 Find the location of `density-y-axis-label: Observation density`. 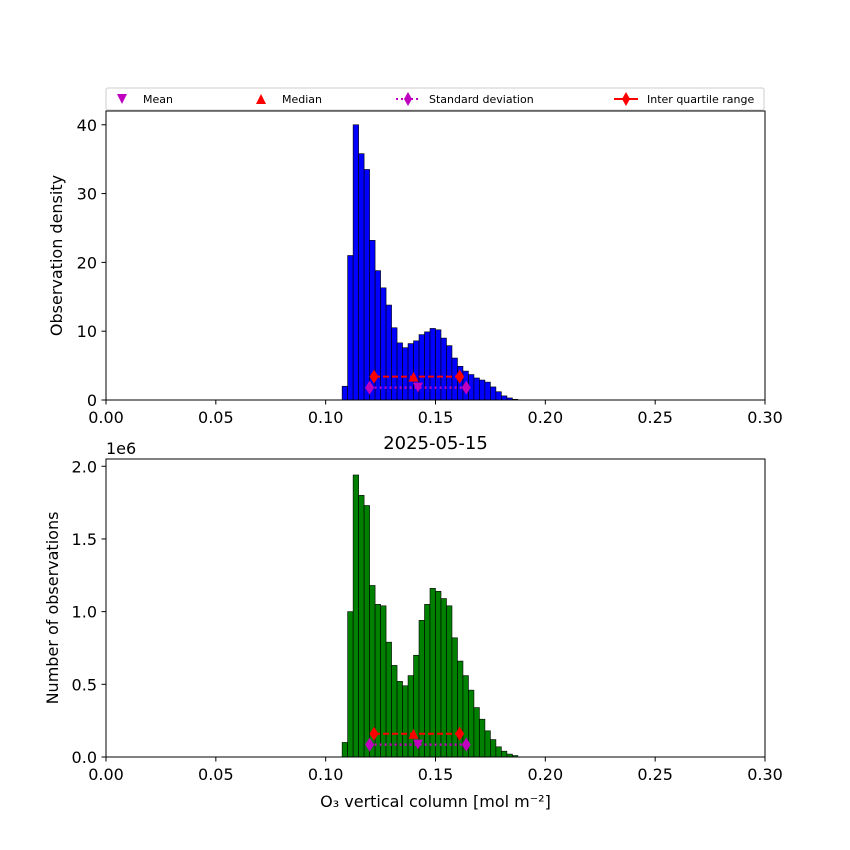

density-y-axis-label: Observation density is located at coordinates (56, 255).